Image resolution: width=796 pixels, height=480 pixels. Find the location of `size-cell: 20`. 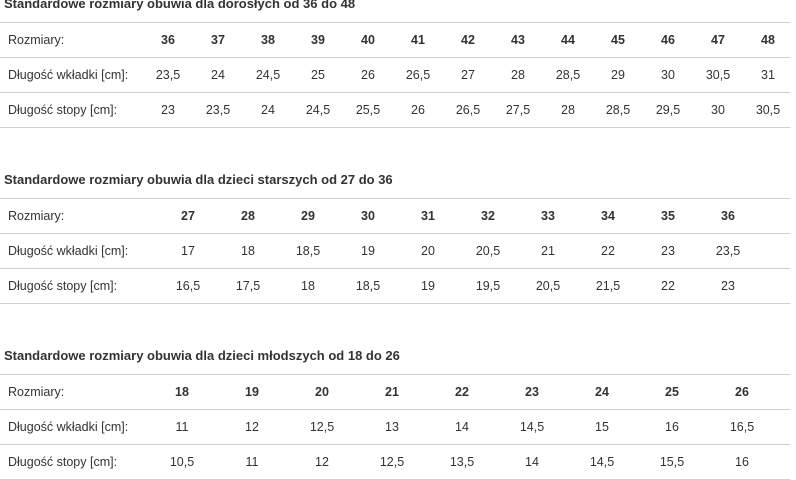

size-cell: 20 is located at coordinates (322, 392).